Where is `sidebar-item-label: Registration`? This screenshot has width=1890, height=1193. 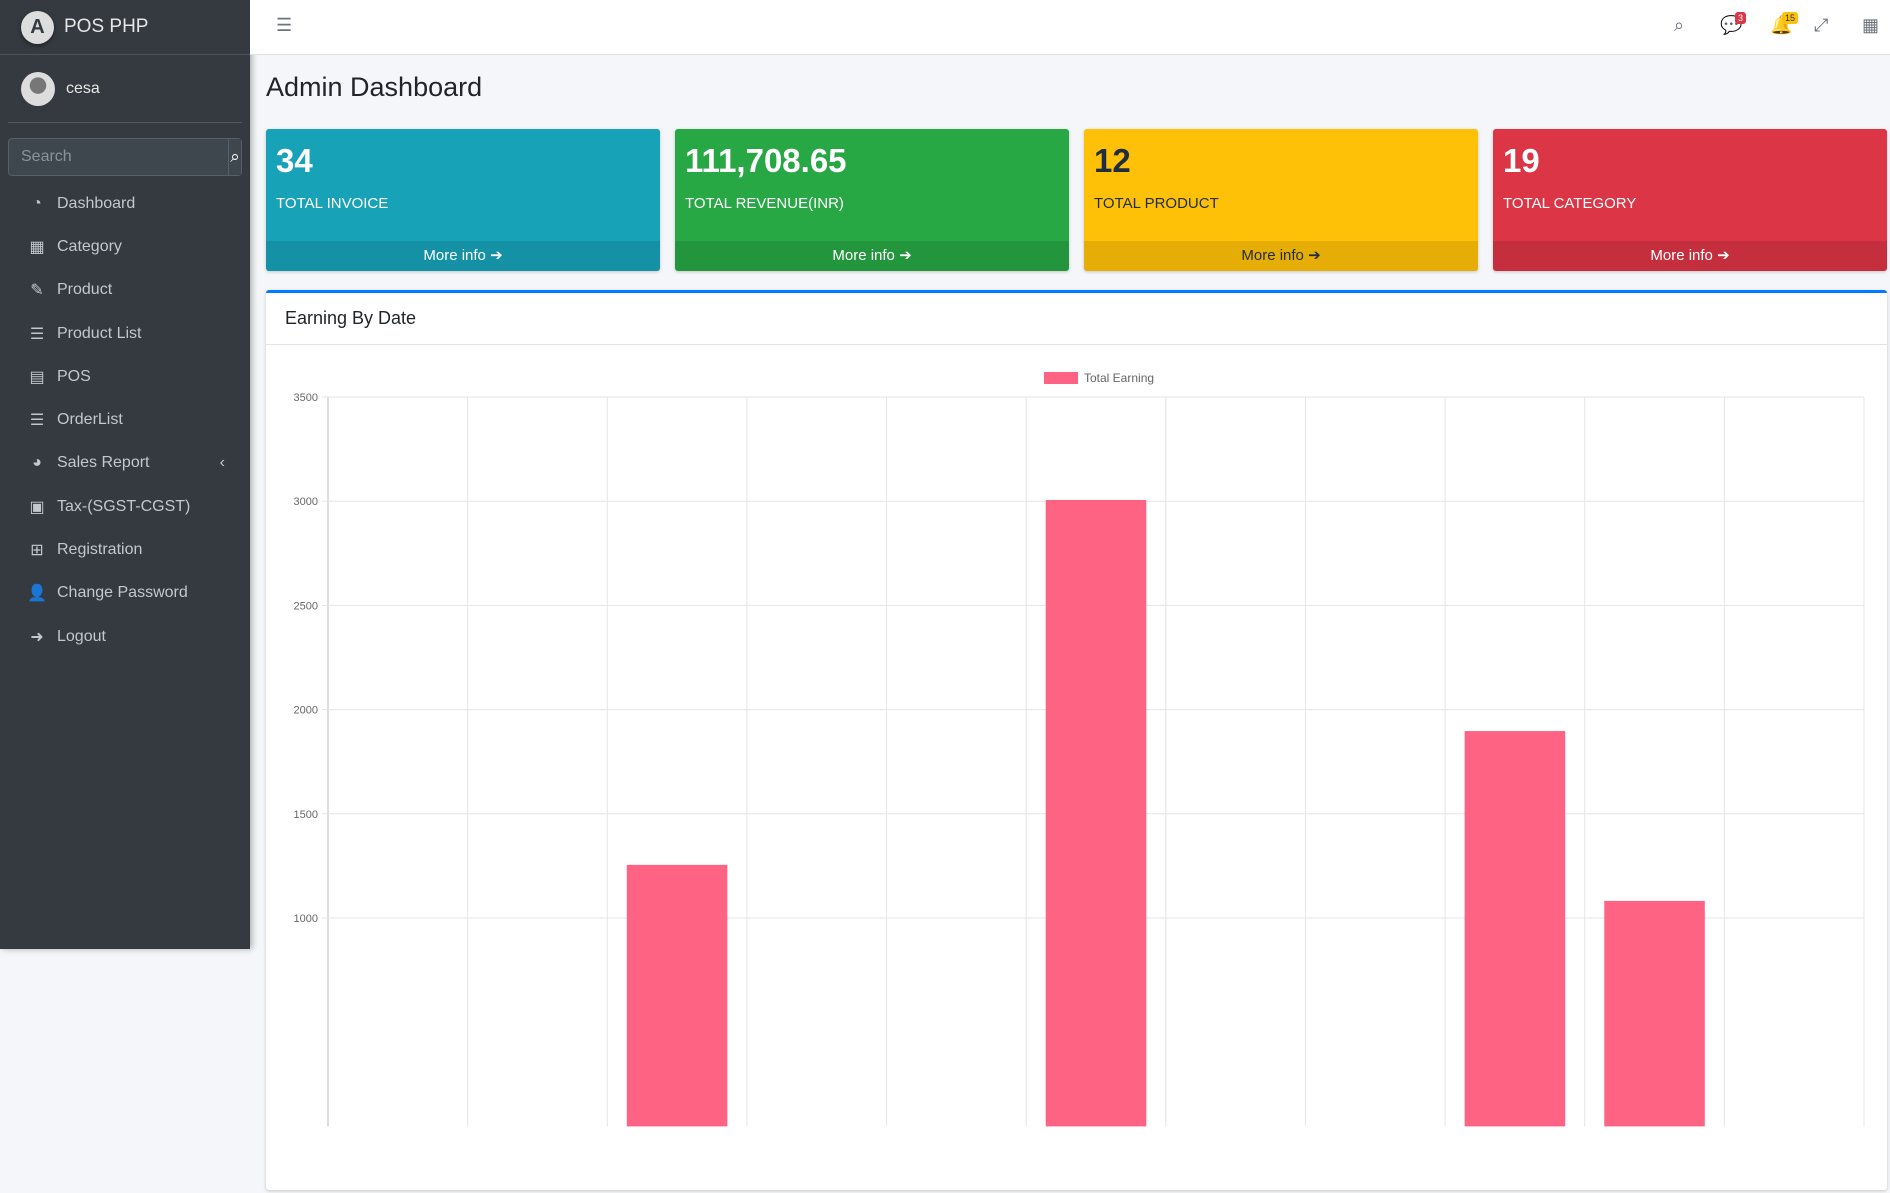 sidebar-item-label: Registration is located at coordinates (100, 550).